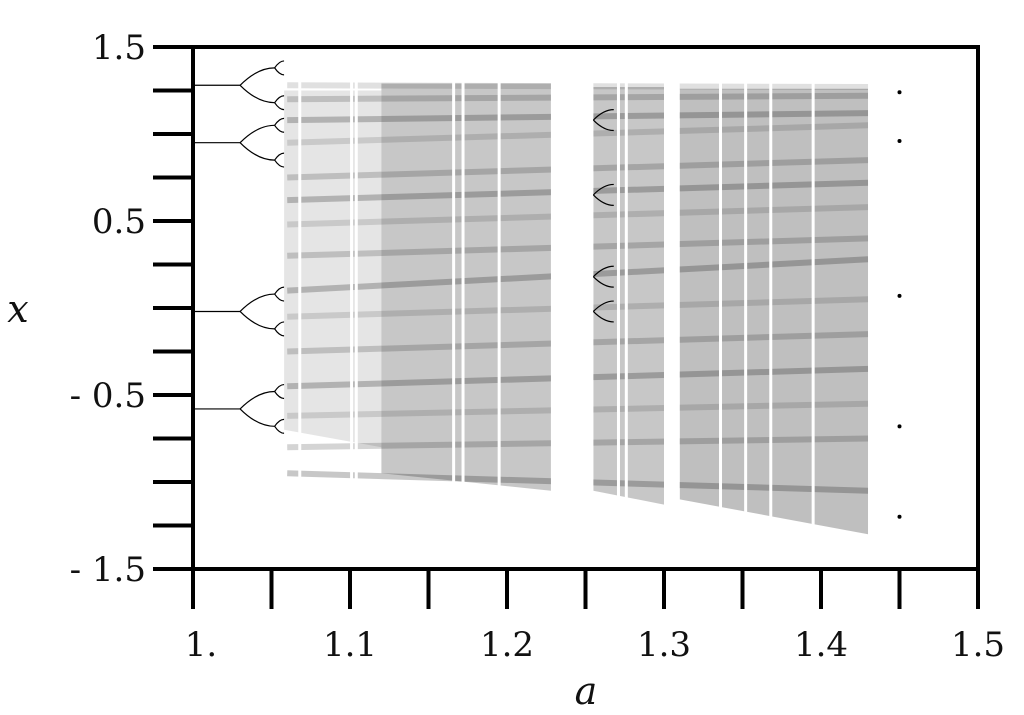 This screenshot has width=1024, height=715. What do you see at coordinates (350, 645) in the screenshot?
I see `x-tick-label: 1.1` at bounding box center [350, 645].